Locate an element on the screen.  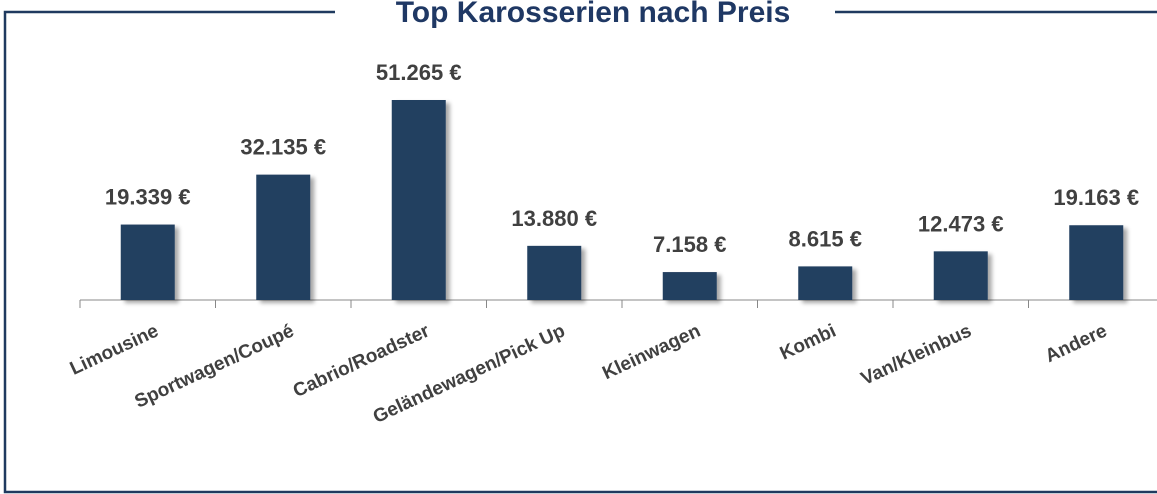
chart-title: Top Karosserien nach Preis is located at coordinates (593, 14).